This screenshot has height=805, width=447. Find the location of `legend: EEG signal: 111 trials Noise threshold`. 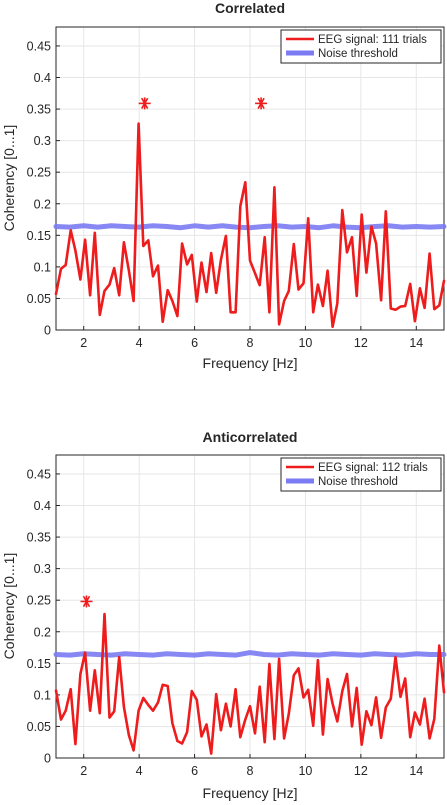

legend: EEG signal: 111 trials Noise threshold is located at coordinates (361, 46).